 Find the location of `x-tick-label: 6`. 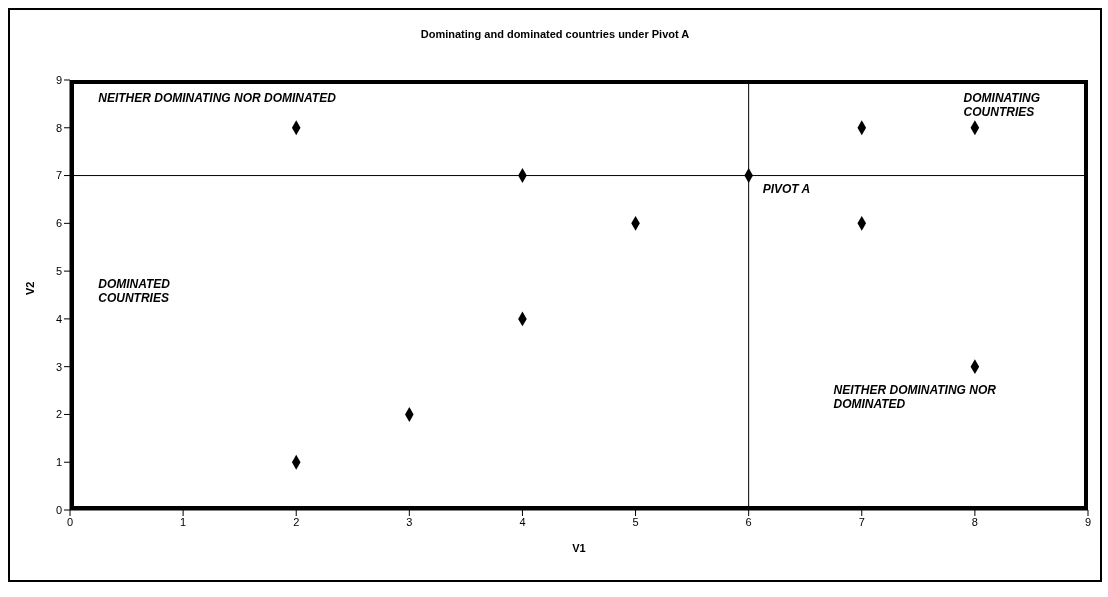

x-tick-label: 6 is located at coordinates (748, 521).